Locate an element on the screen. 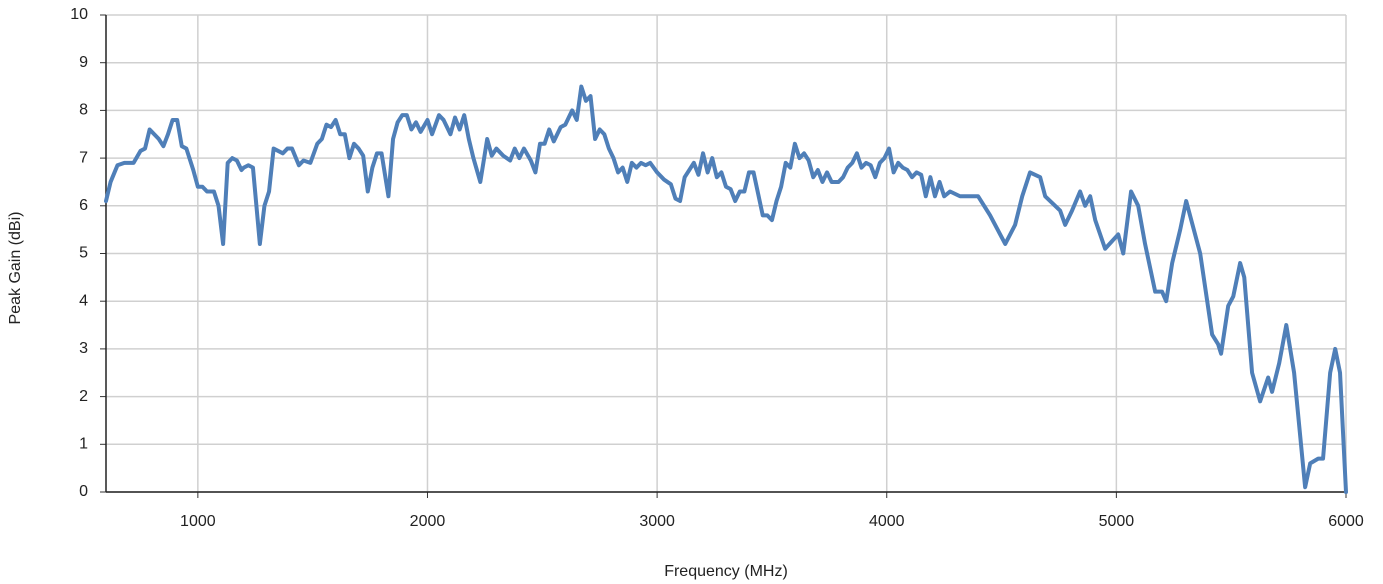 This screenshot has width=1383, height=584. y-tick-label: 9 is located at coordinates (83, 62).